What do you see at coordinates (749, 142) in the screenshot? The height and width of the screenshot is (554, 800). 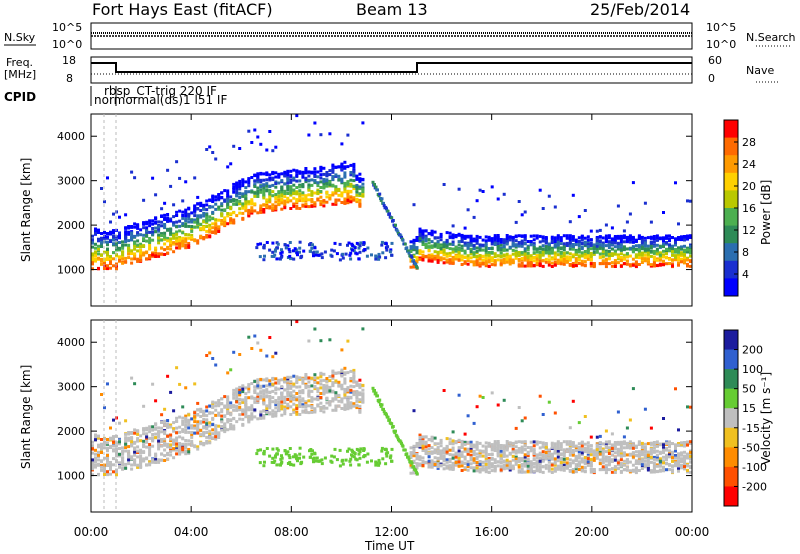 I see `colorbar-tick: 28` at bounding box center [749, 142].